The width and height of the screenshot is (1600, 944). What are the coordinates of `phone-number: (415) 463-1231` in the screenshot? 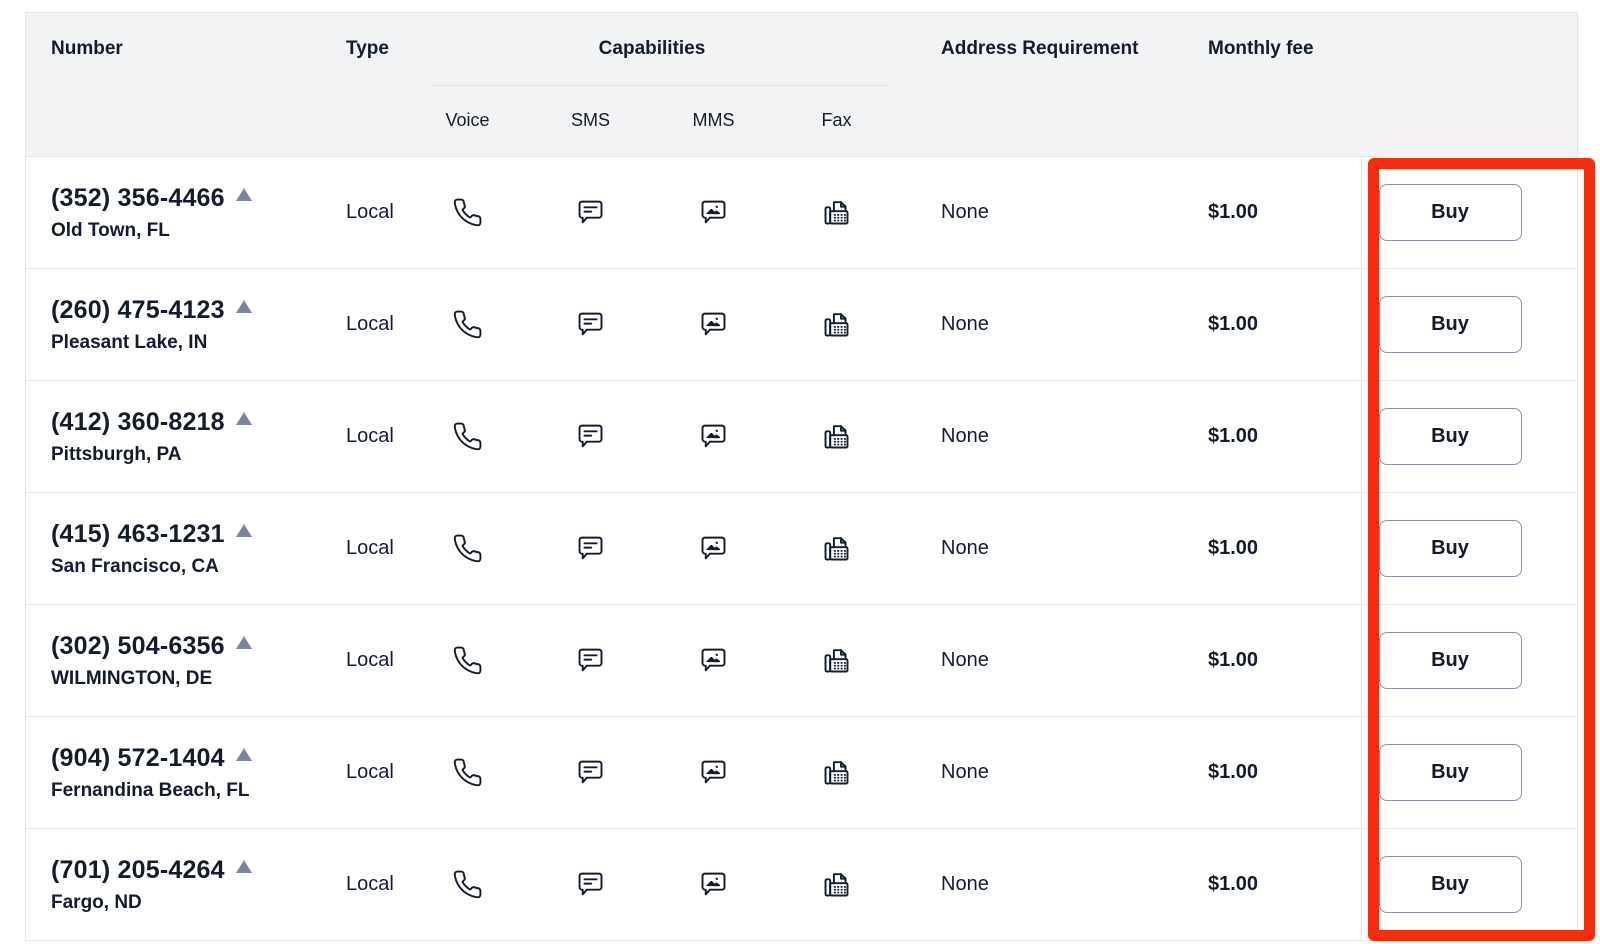 It's located at (138, 533).